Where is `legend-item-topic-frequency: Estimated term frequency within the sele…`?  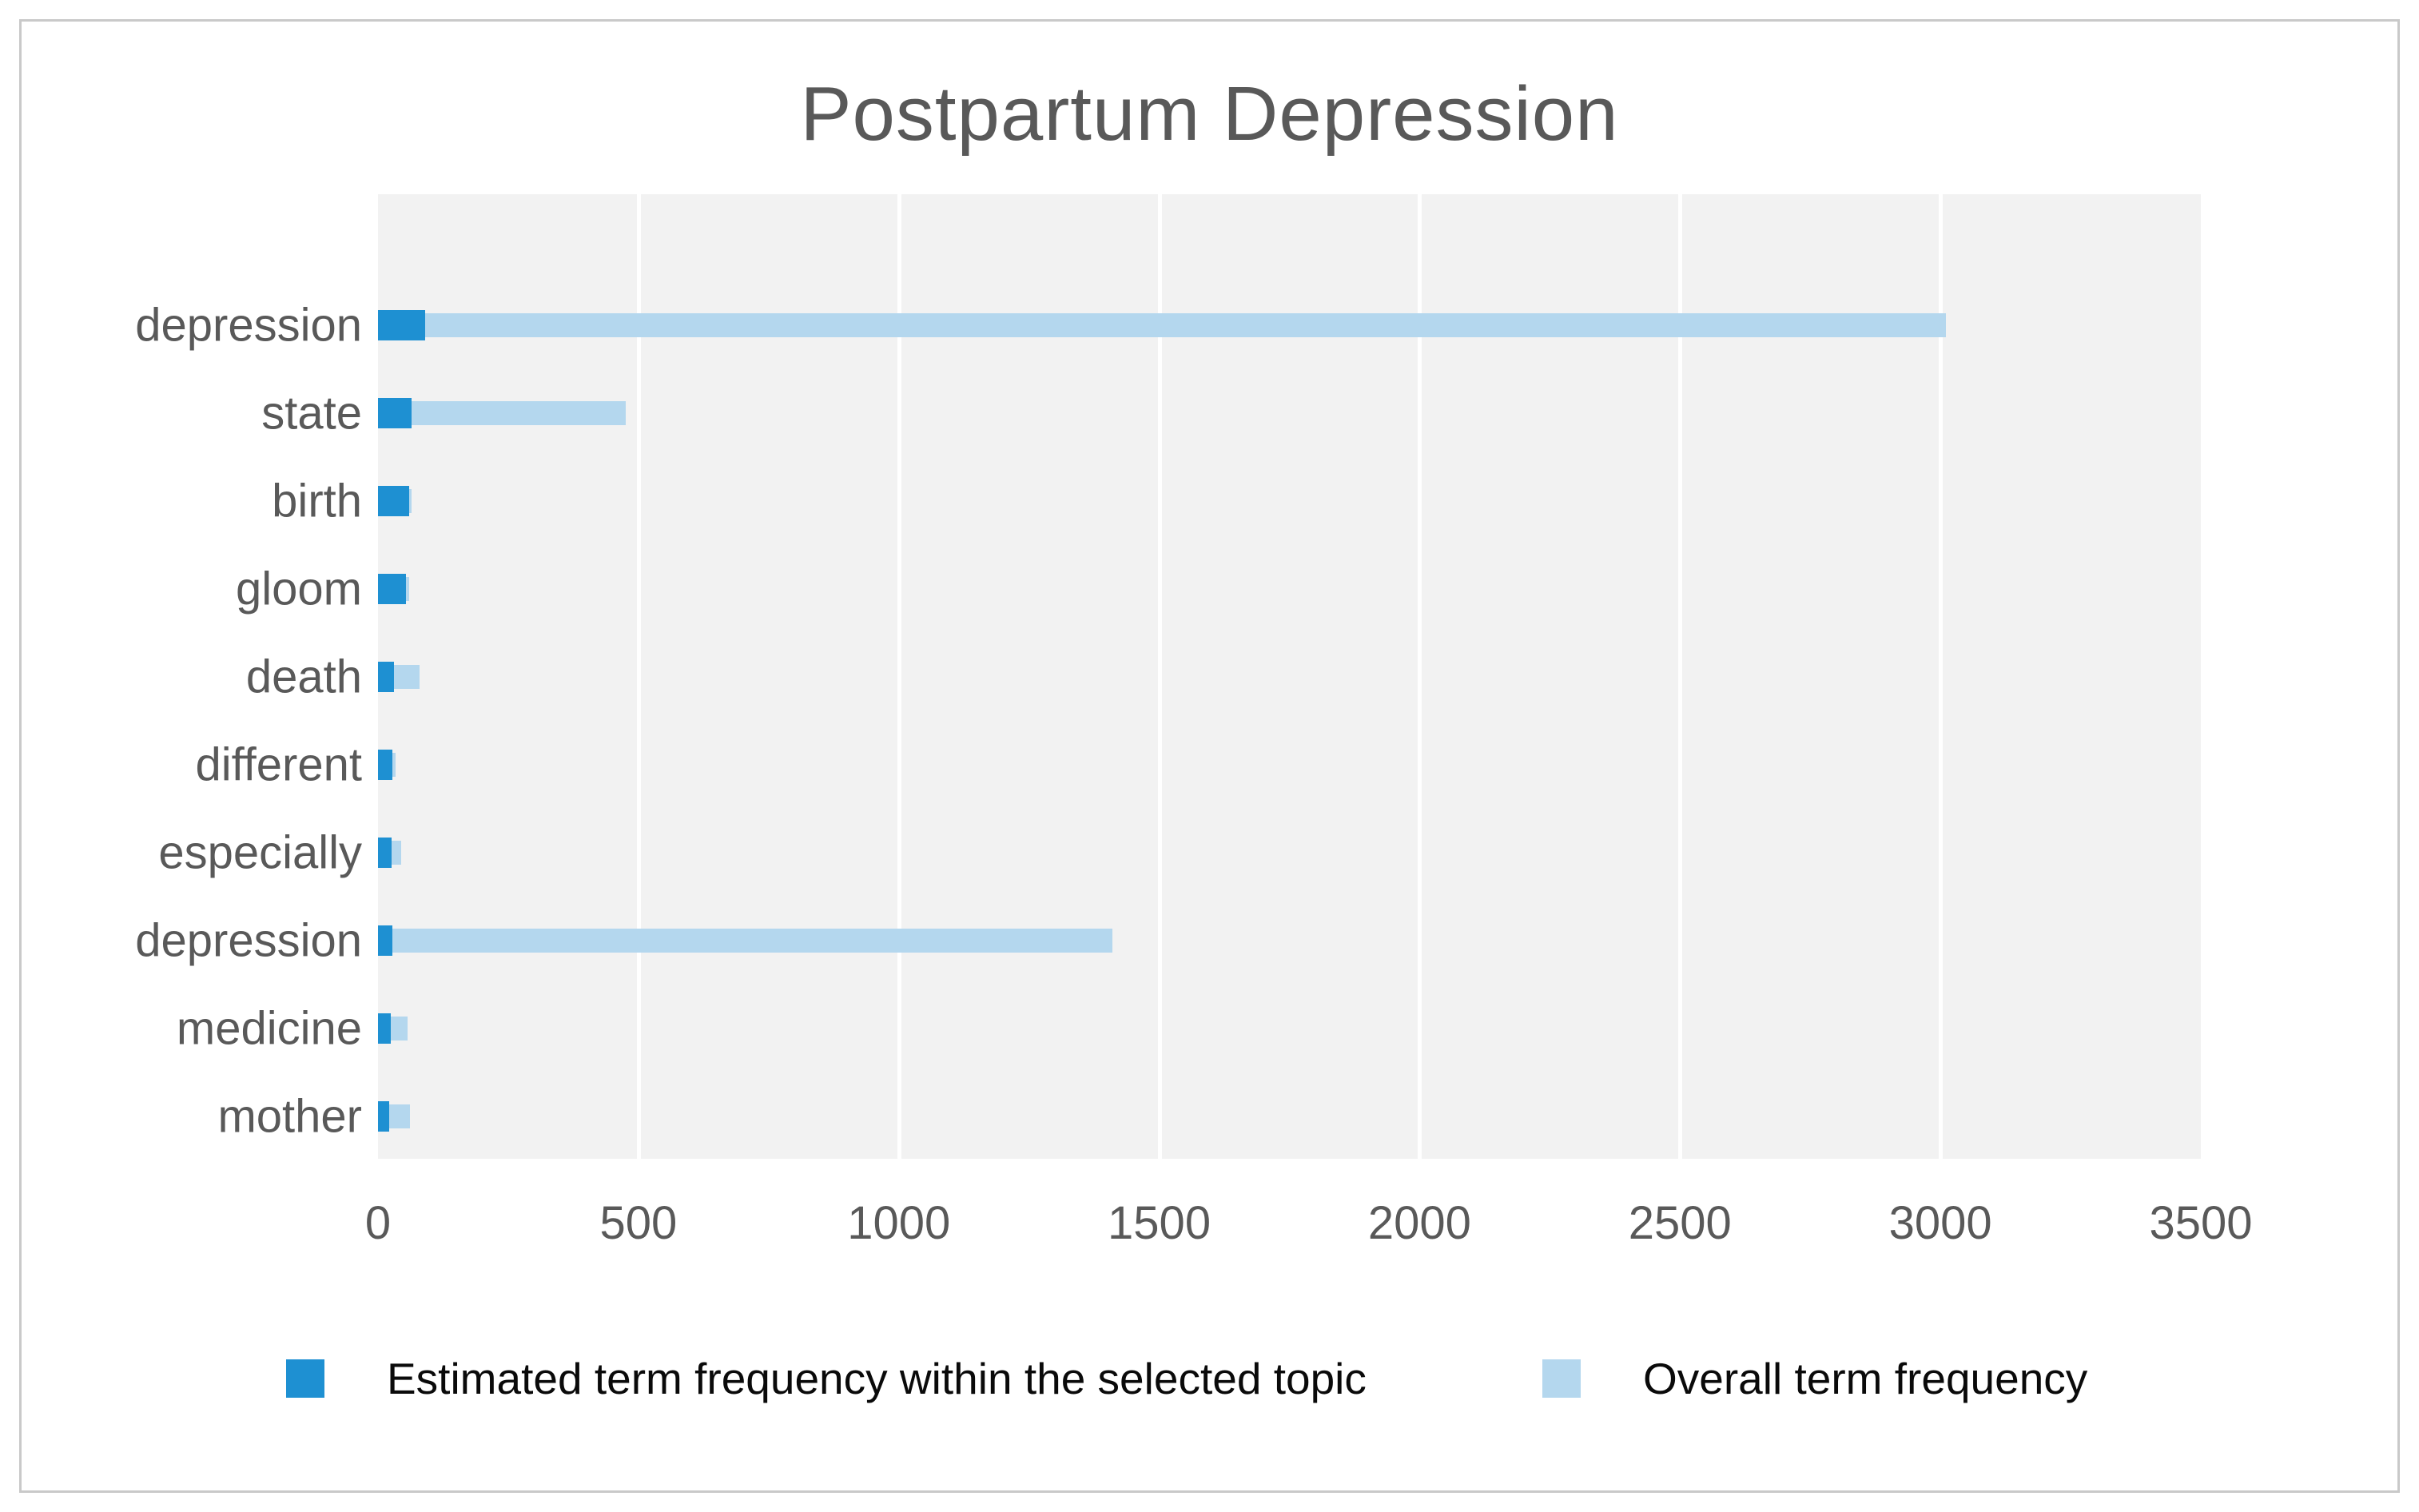
legend-item-topic-frequency: Estimated term frequency within the sele… is located at coordinates (827, 1378).